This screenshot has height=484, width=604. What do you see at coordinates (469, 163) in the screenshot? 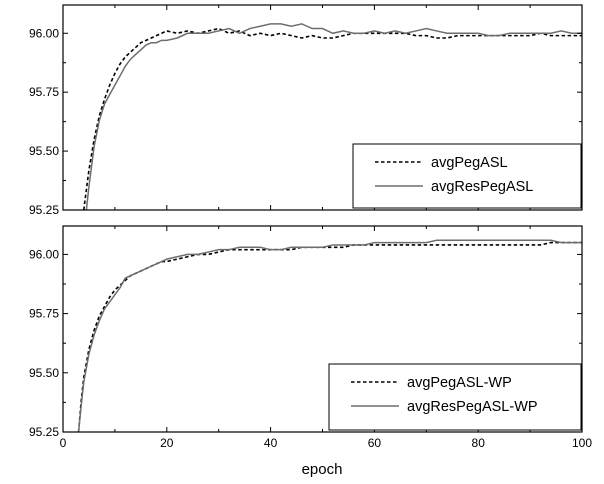
I see `legend-label-avgpegasl: avgPegASL` at bounding box center [469, 163].